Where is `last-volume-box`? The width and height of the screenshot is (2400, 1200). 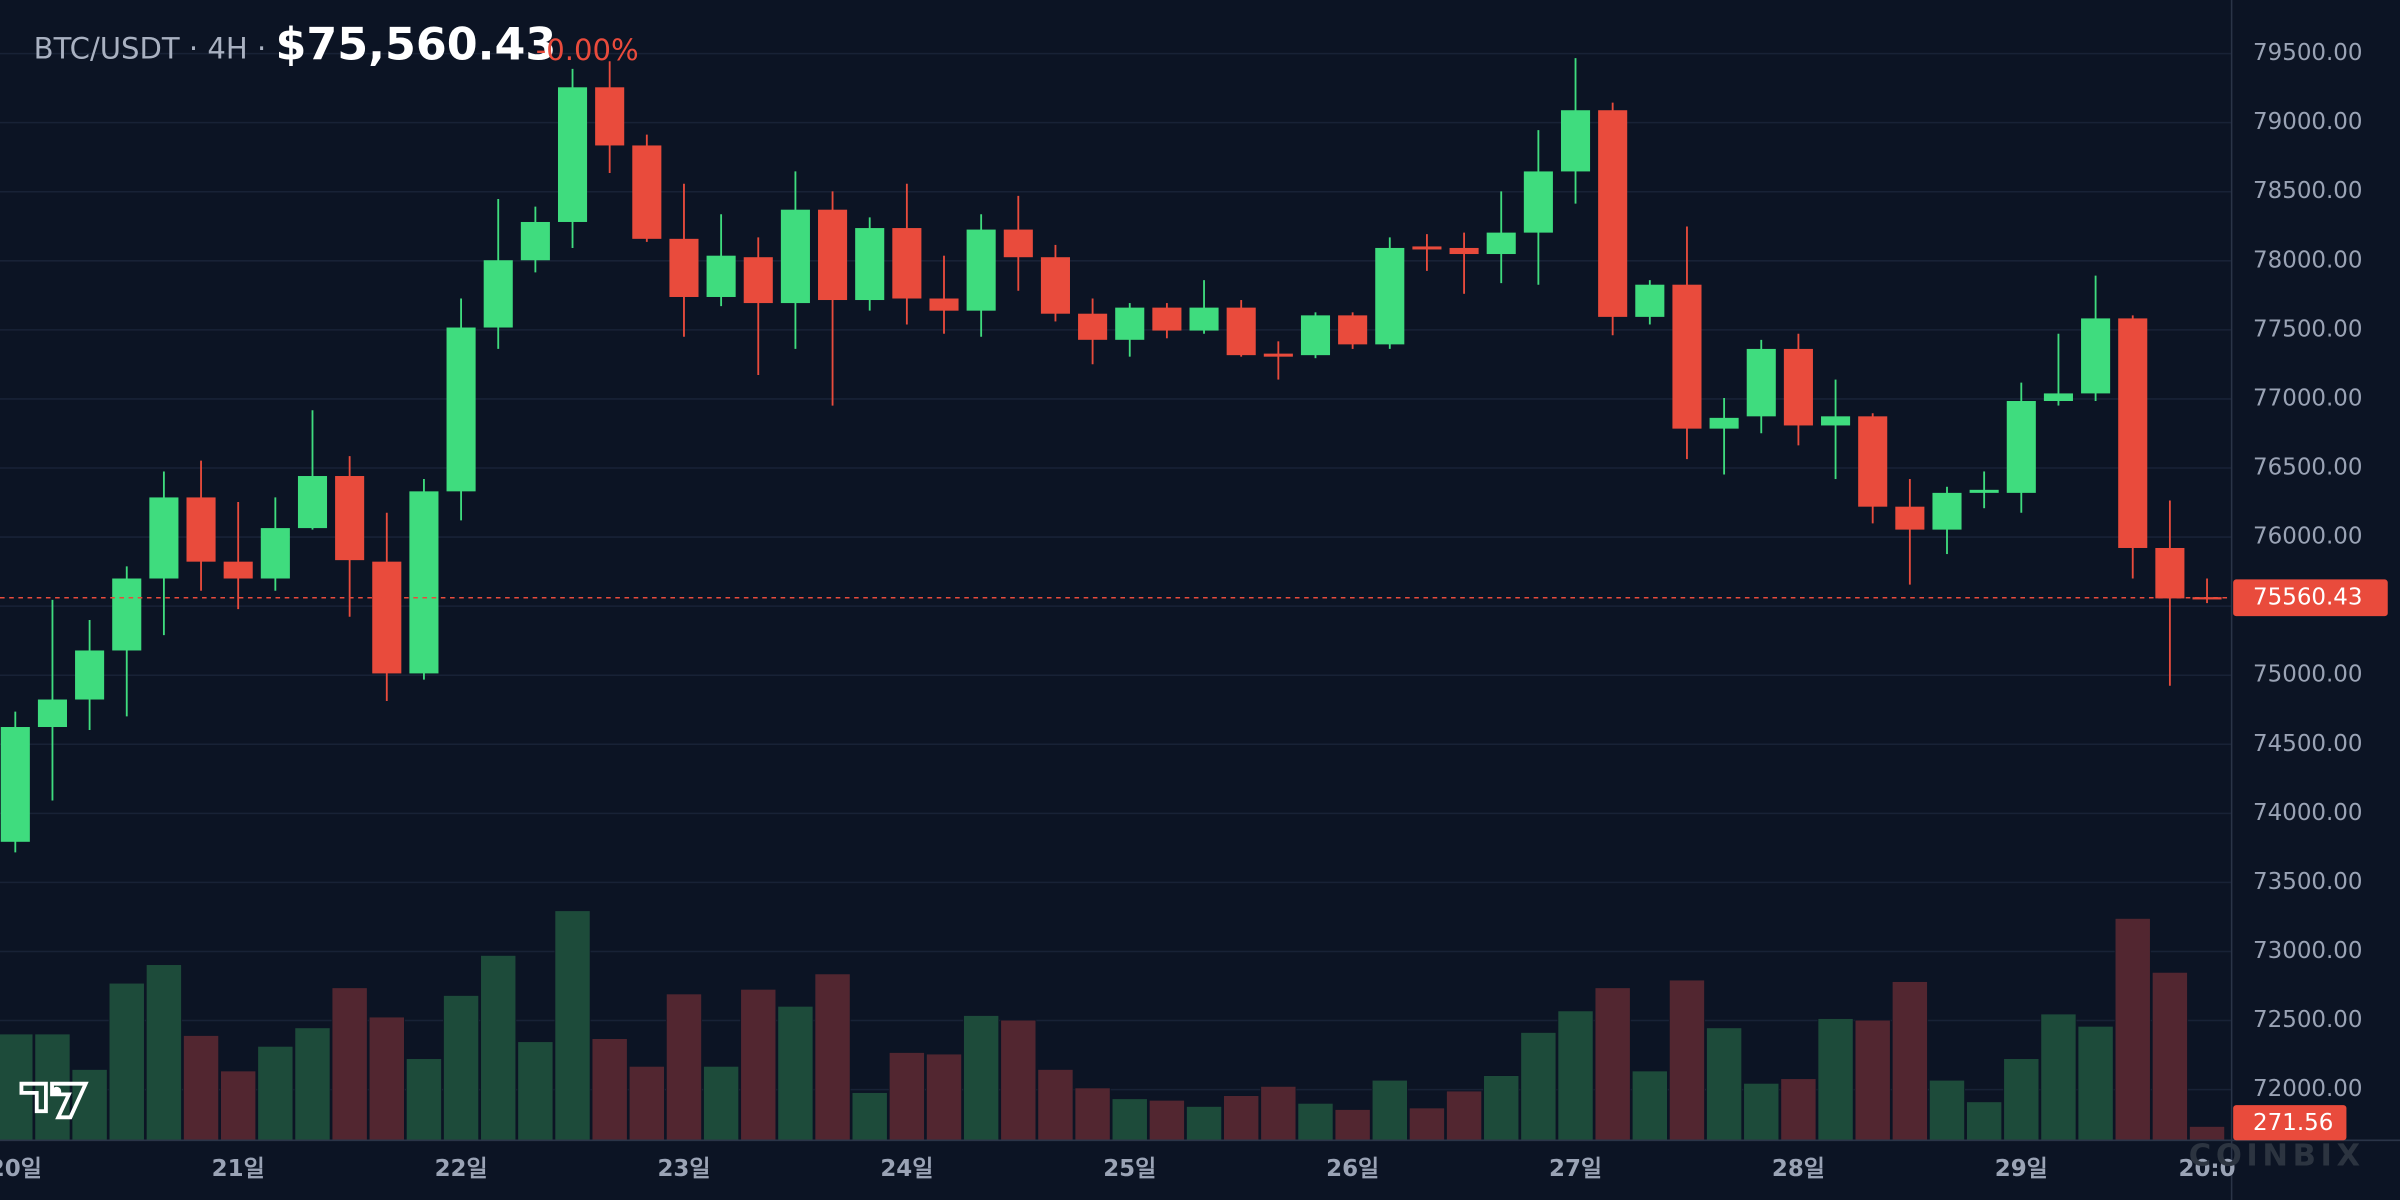 last-volume-box is located at coordinates (2290, 1123).